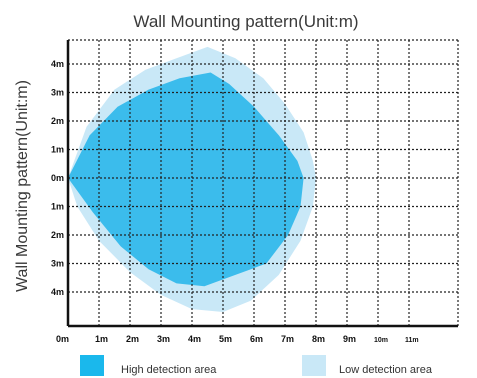 The height and width of the screenshot is (378, 477). I want to click on y-tick-label: 0m, so click(57, 178).